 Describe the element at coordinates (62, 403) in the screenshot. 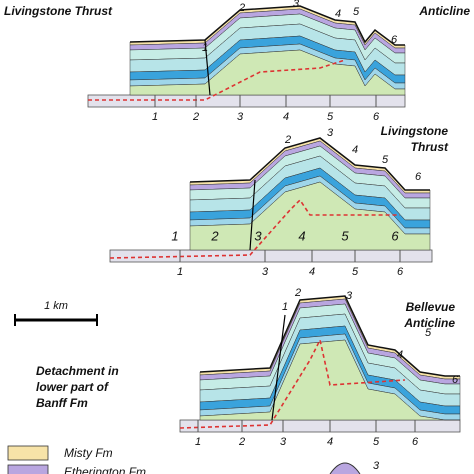

I see `annotation: Banff Fm` at that location.